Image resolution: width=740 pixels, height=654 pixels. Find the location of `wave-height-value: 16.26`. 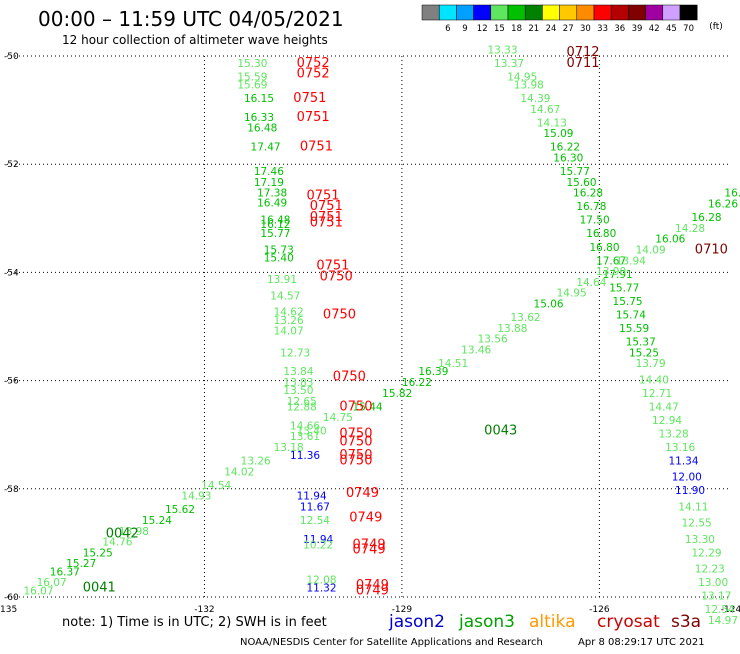

wave-height-value: 16.26 is located at coordinates (723, 204).